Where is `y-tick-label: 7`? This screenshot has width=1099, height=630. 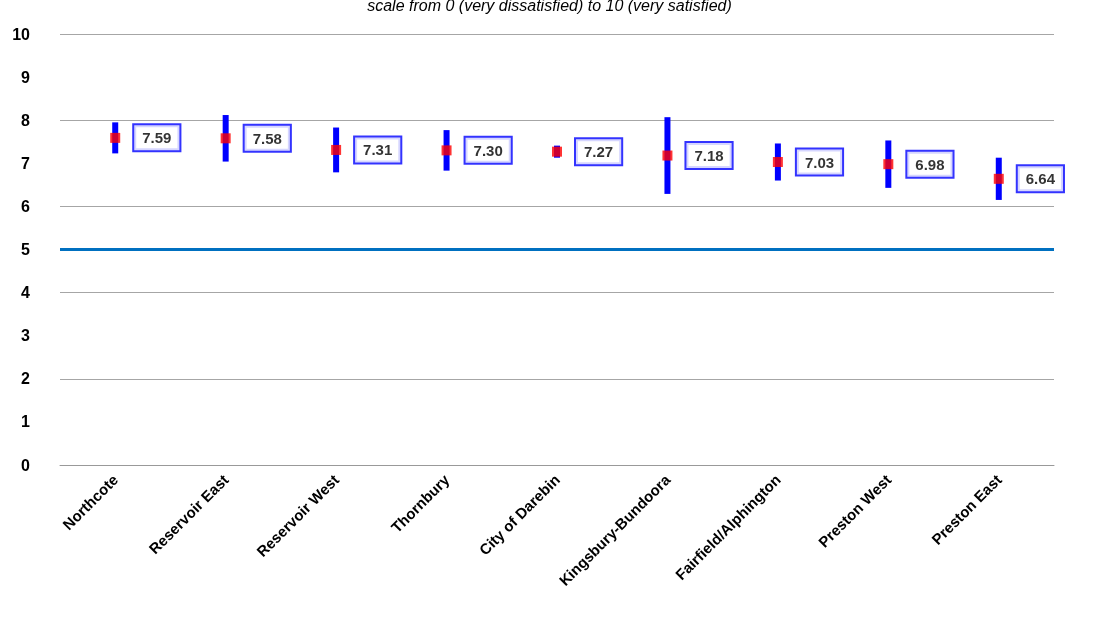
y-tick-label: 7 is located at coordinates (26, 163).